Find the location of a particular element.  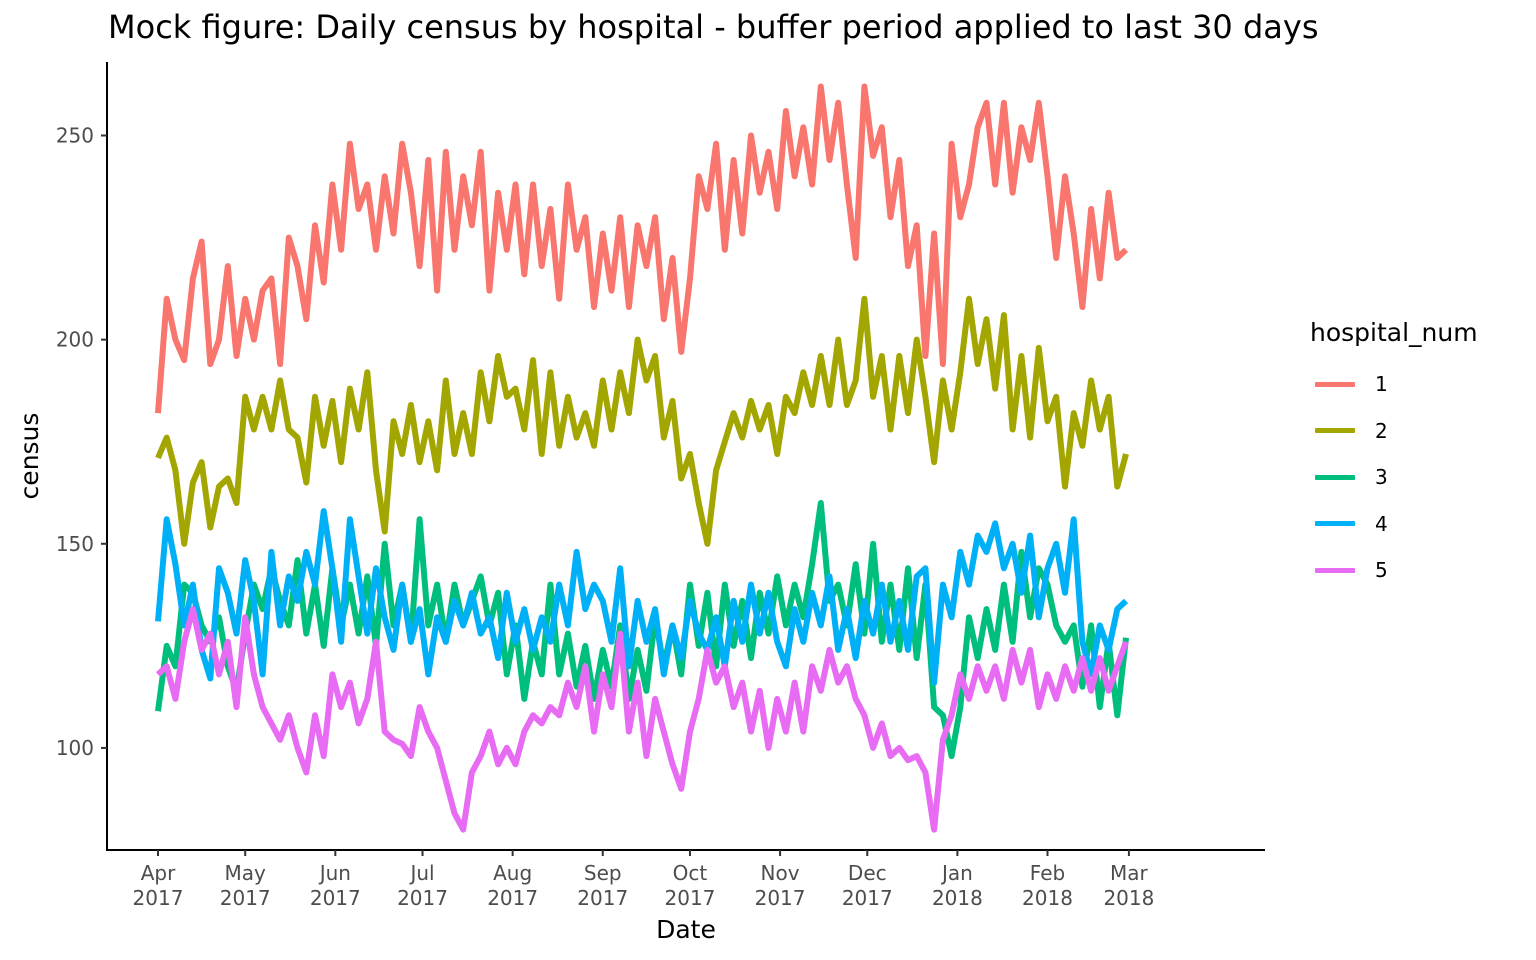

legend-item-hospital-4: 4 is located at coordinates (1394, 524).